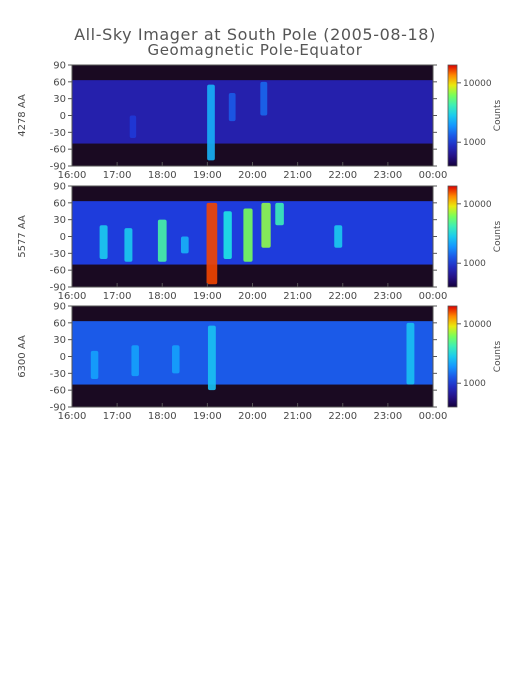 The height and width of the screenshot is (680, 510). Describe the element at coordinates (22, 356) in the screenshot. I see `y-axis-label: 6300 AA` at that location.